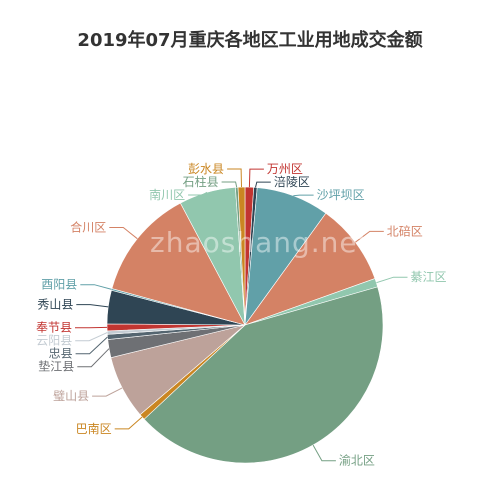  What do you see at coordinates (201, 181) in the screenshot?
I see `slice-label: 石柱县` at bounding box center [201, 181].